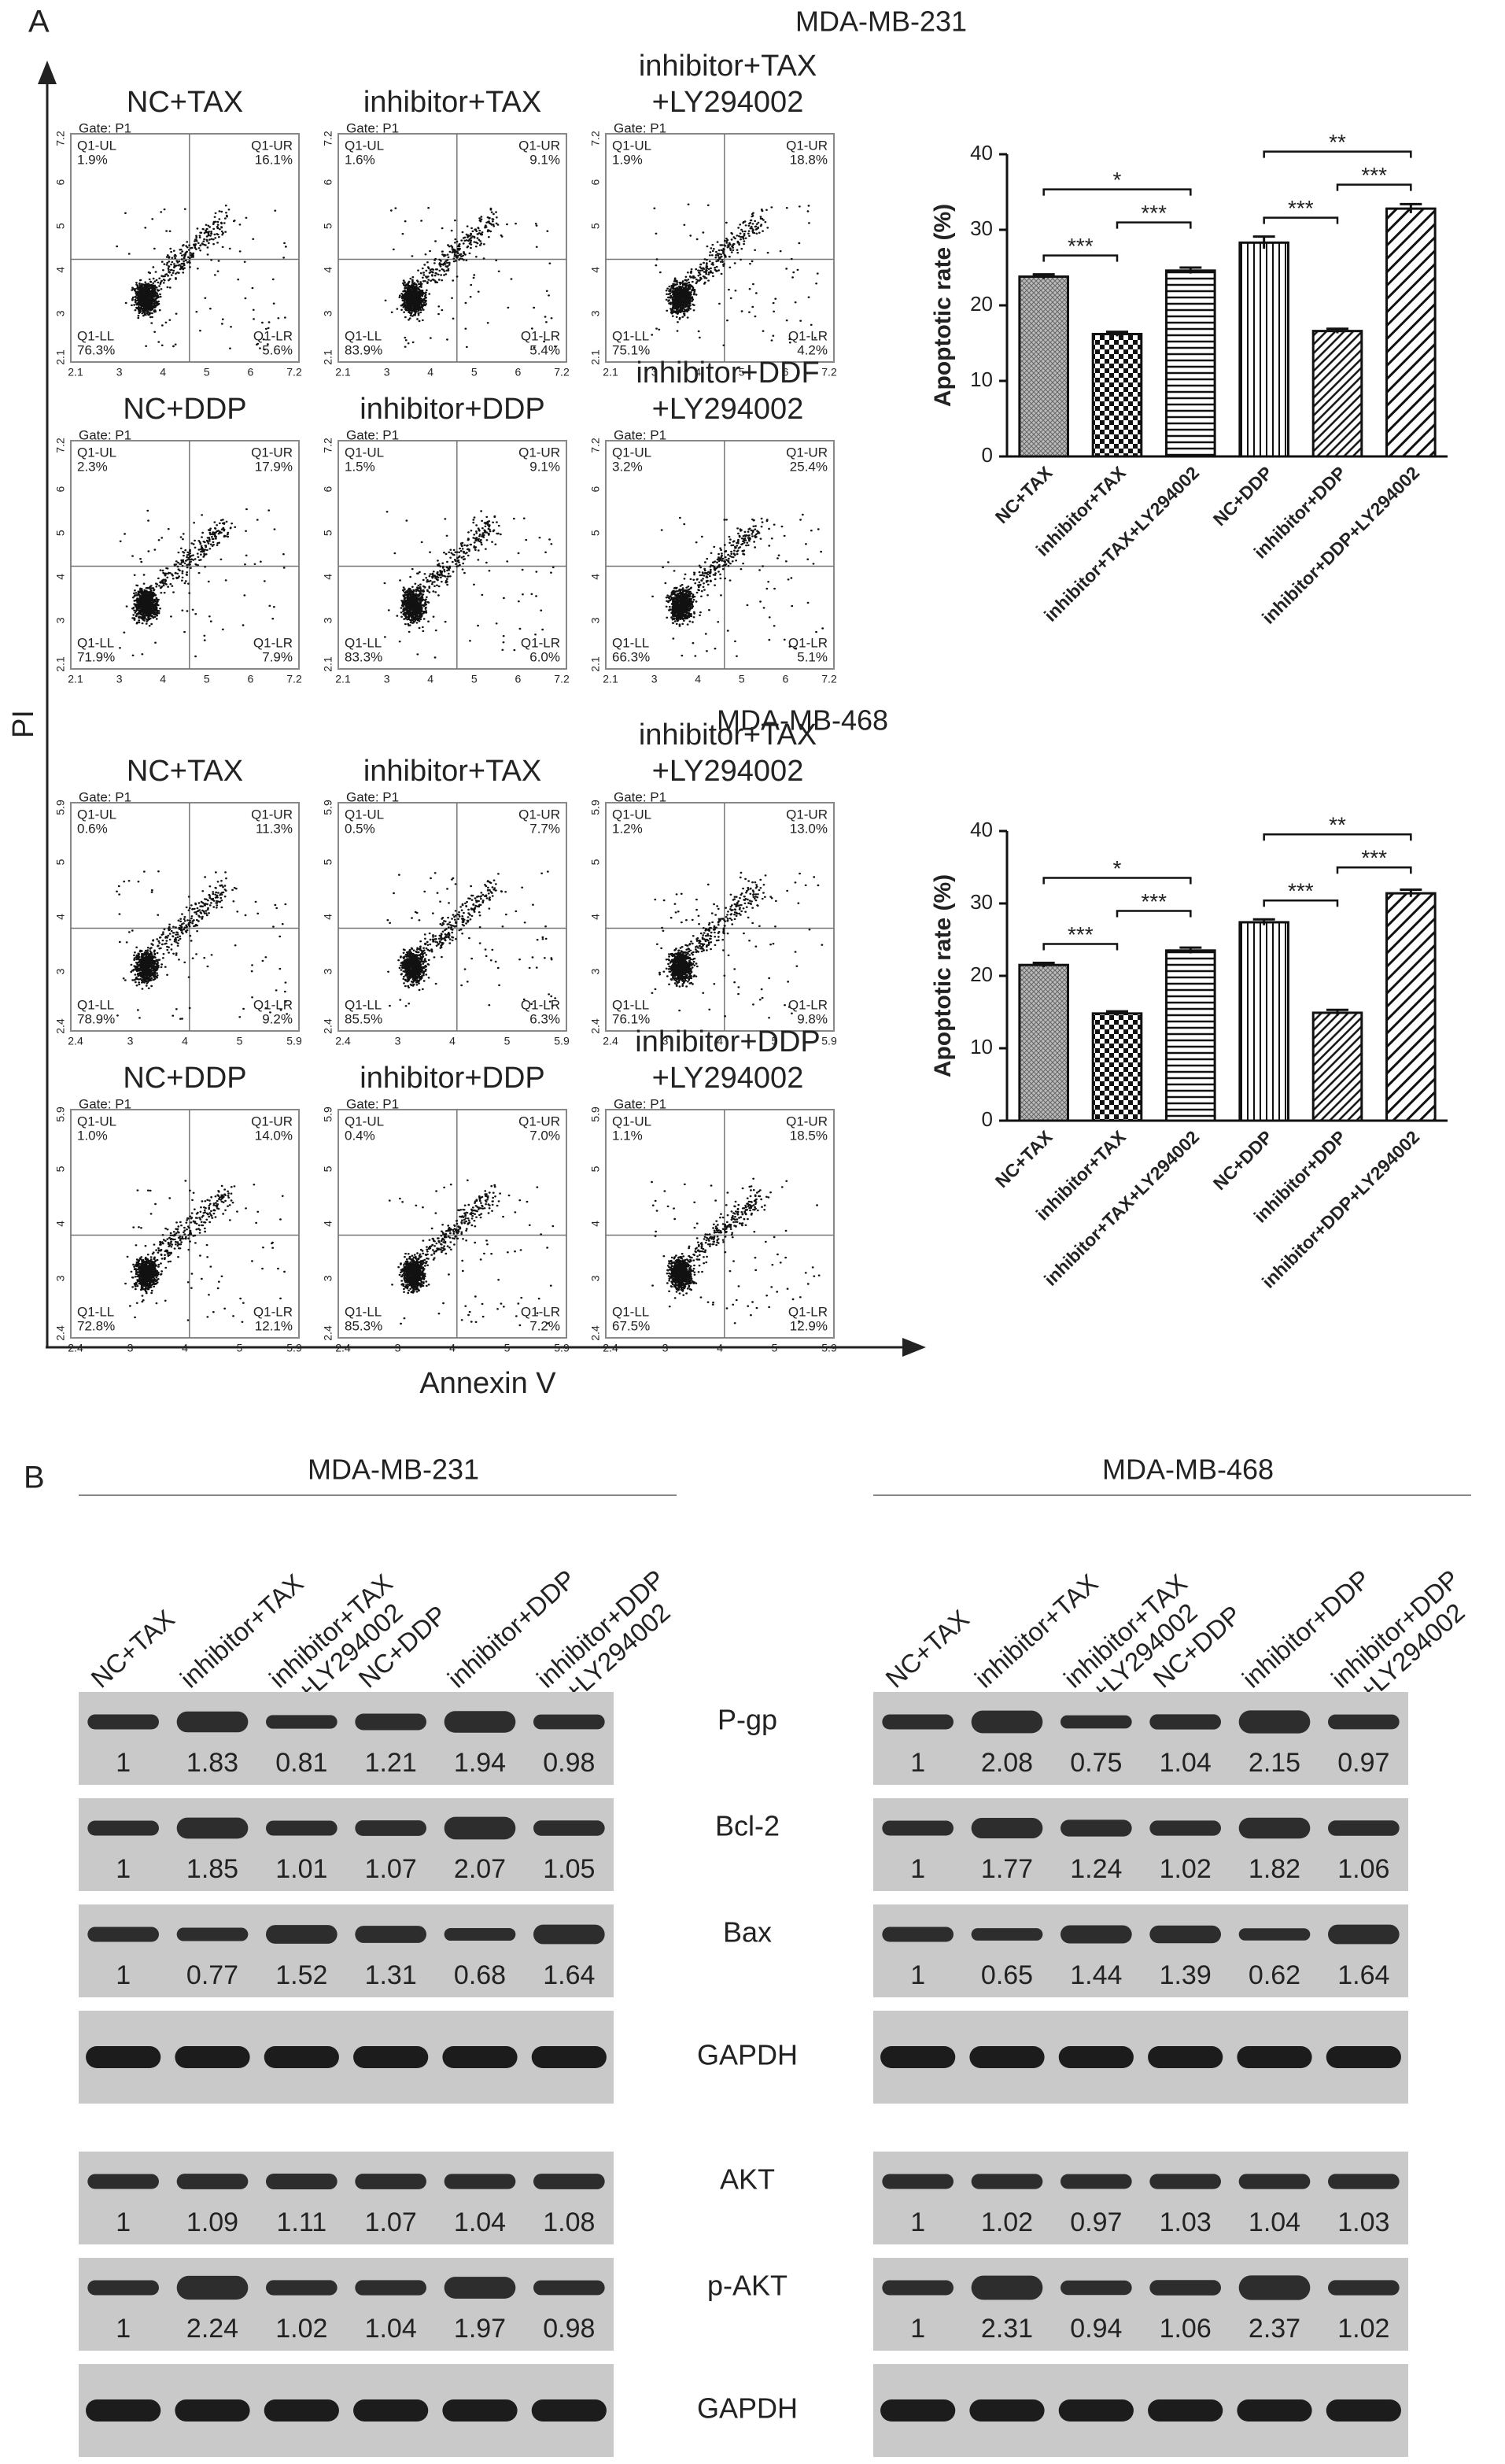  I want to click on x-tick-label: 5.9, so click(829, 1348).